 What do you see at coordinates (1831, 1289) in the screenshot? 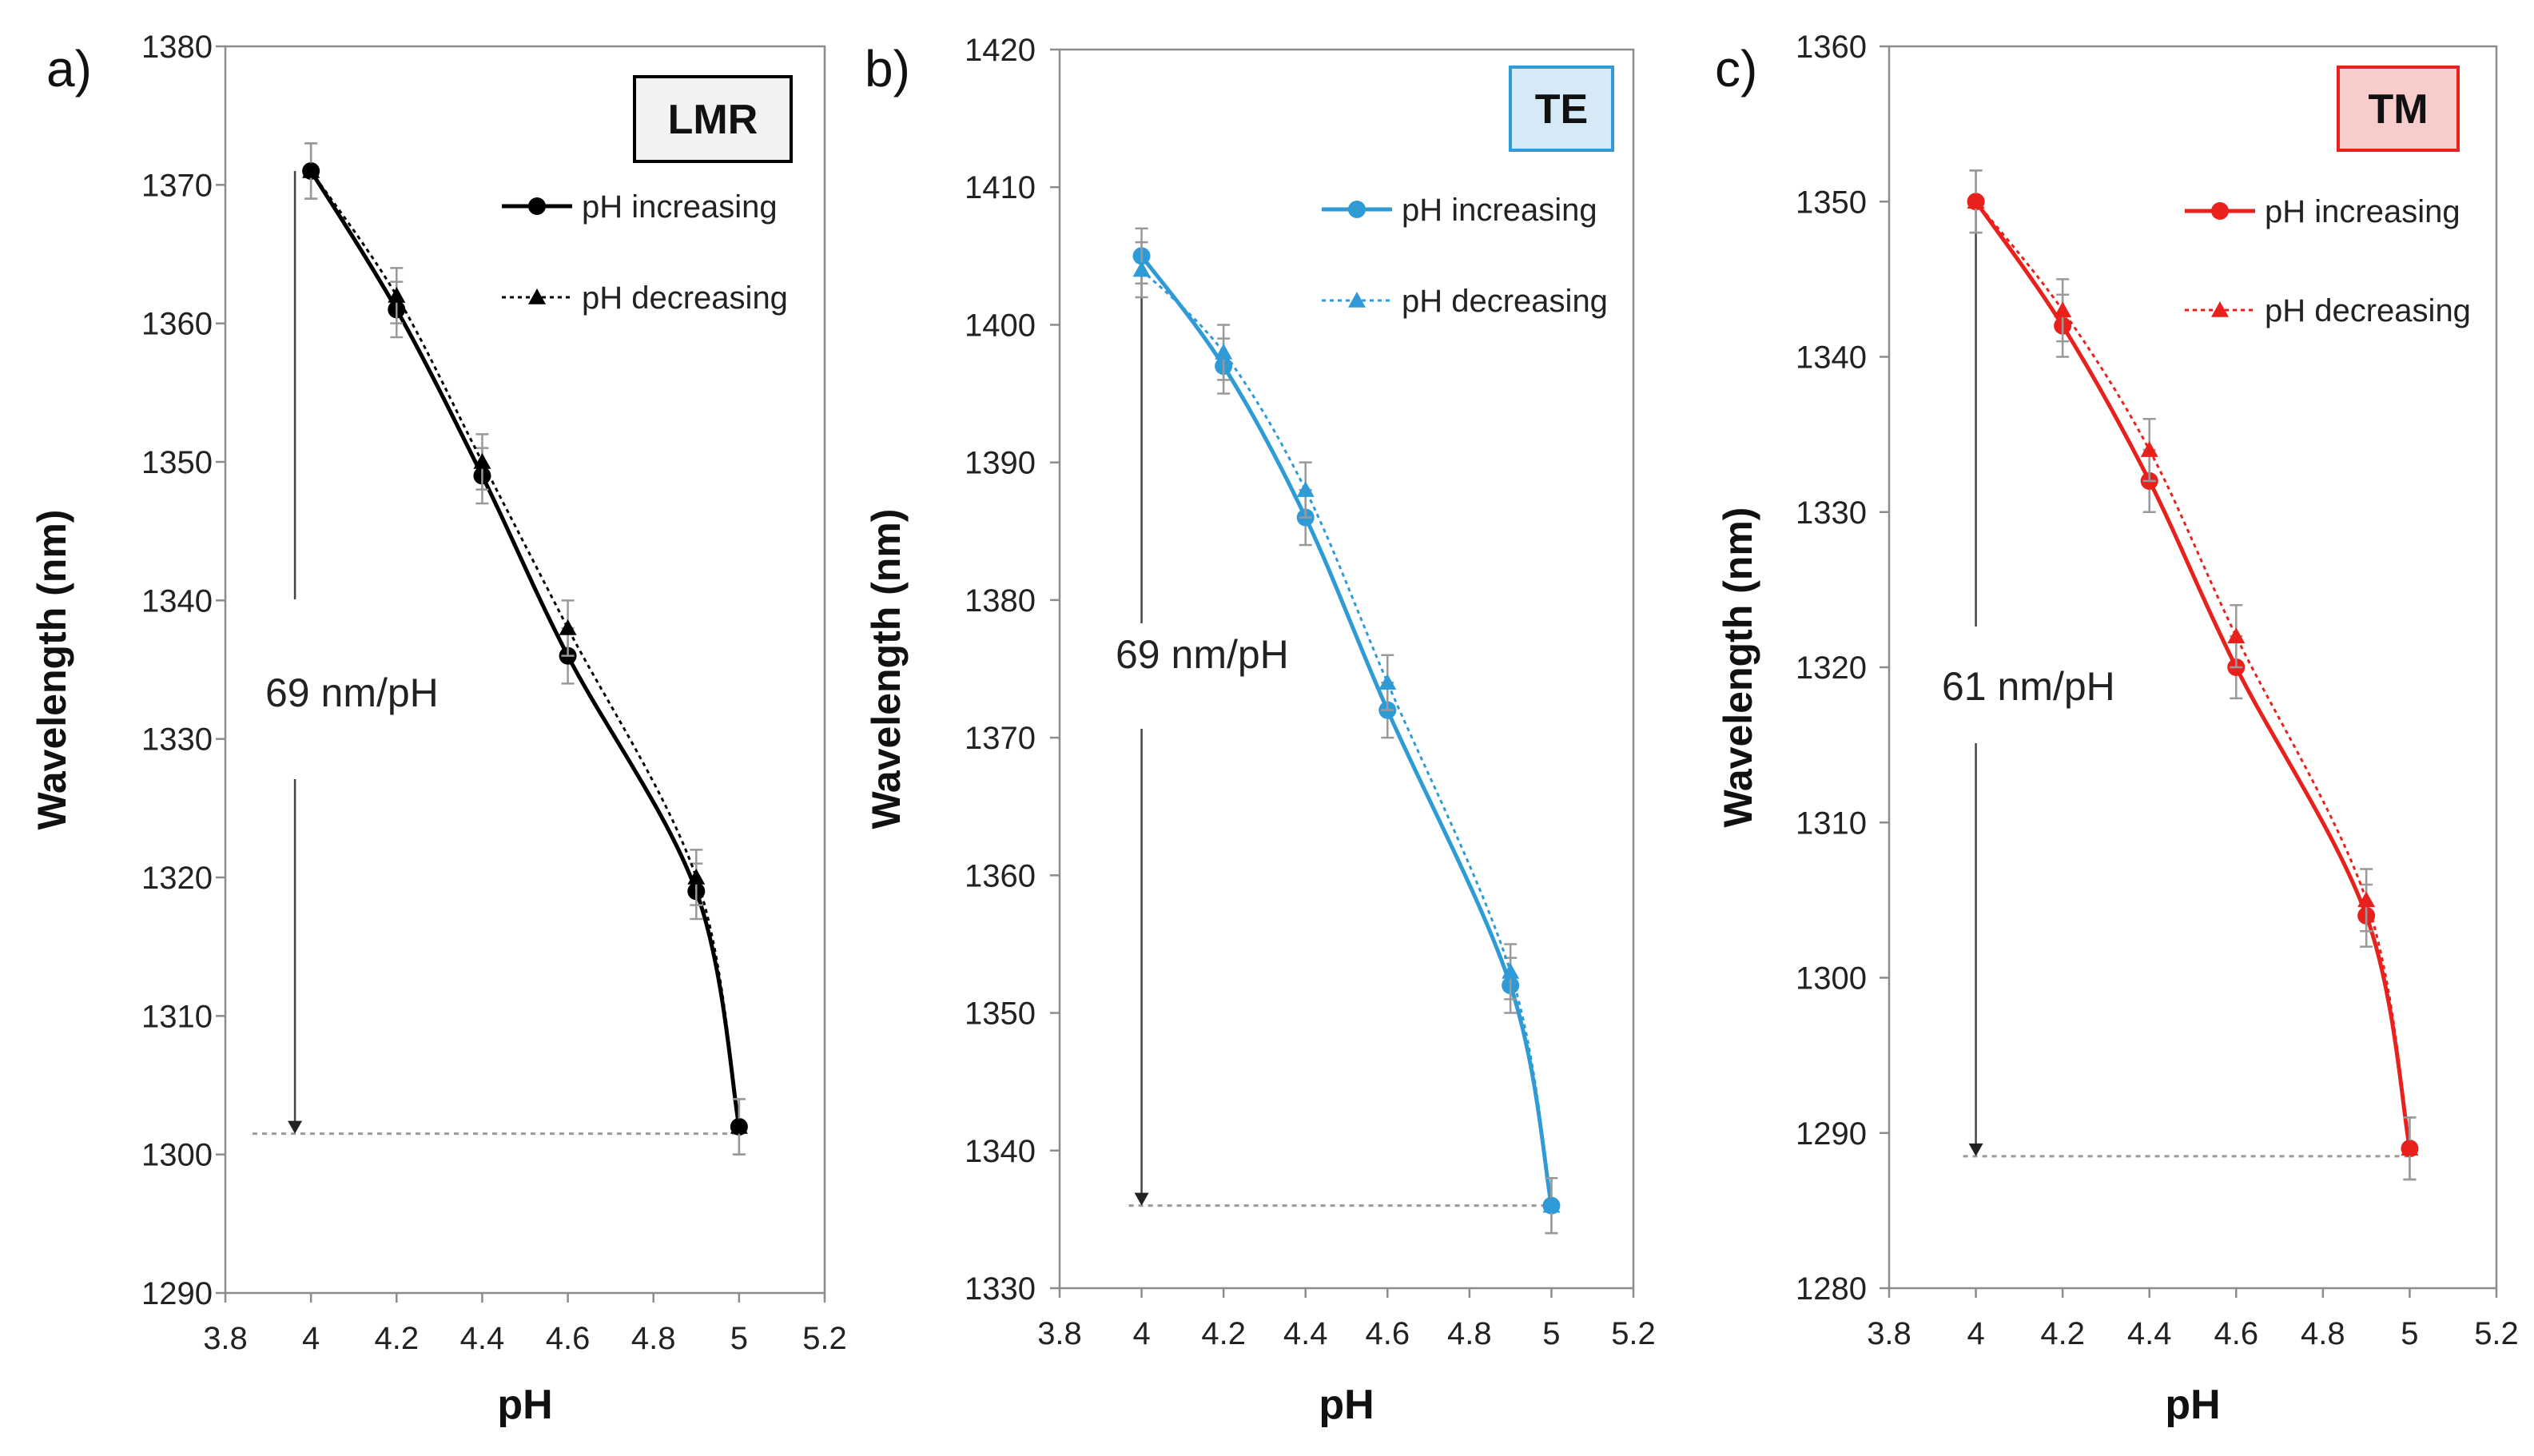
I see `y-tick-label: 1280` at bounding box center [1831, 1289].